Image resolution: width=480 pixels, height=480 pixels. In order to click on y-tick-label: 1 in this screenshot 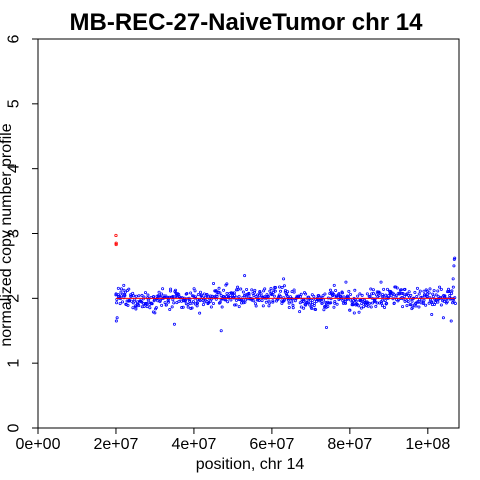, I will do `click(14, 363)`.